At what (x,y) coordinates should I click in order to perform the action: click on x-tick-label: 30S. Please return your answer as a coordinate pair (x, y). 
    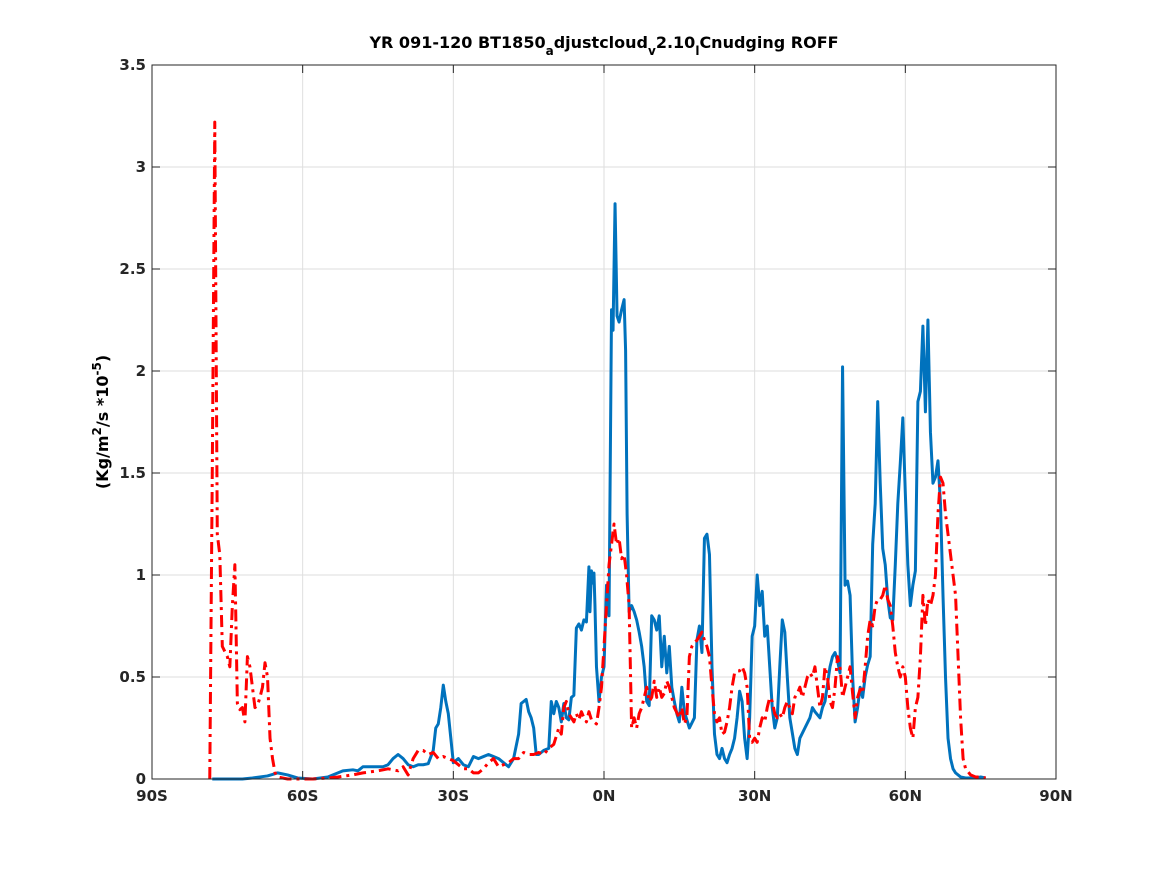
    Looking at the image, I should click on (453, 796).